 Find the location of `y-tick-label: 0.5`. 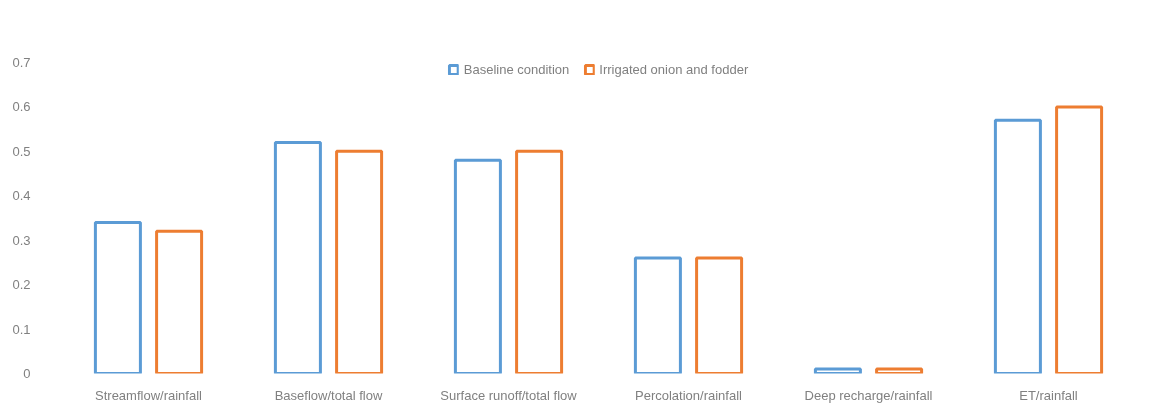

y-tick-label: 0.5 is located at coordinates (21, 151).